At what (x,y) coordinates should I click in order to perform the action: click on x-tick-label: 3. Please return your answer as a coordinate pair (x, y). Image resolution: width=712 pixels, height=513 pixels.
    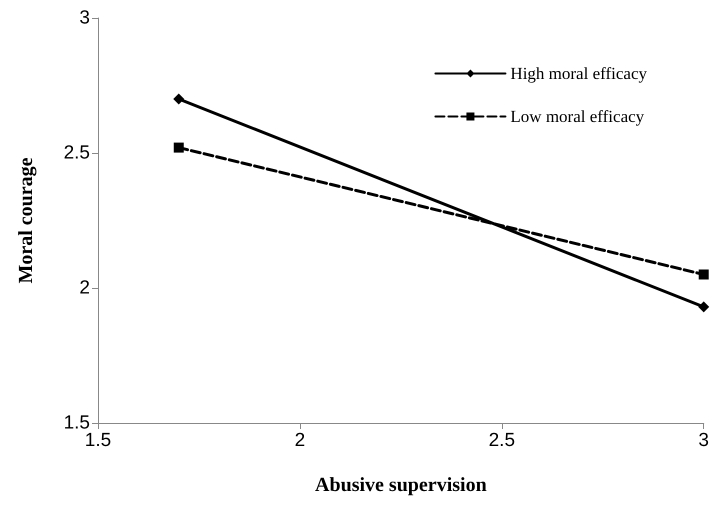
    Looking at the image, I should click on (704, 440).